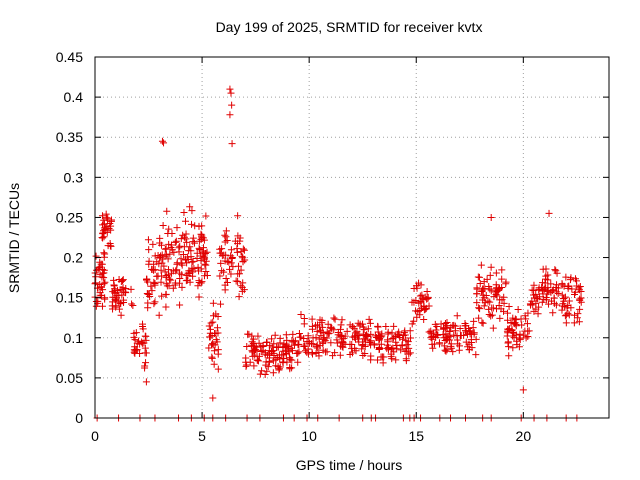 The image size is (640, 480). I want to click on y-axis-title: SRMTID / TECUs, so click(14, 238).